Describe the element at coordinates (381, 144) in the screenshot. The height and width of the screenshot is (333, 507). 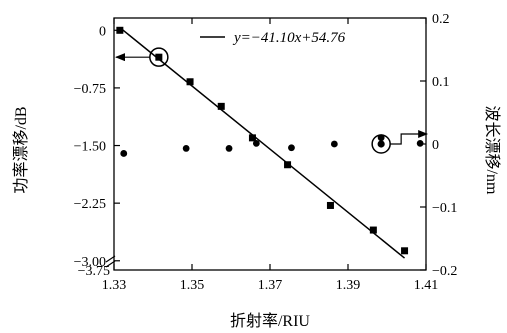
I see `annotation-dot` at that location.